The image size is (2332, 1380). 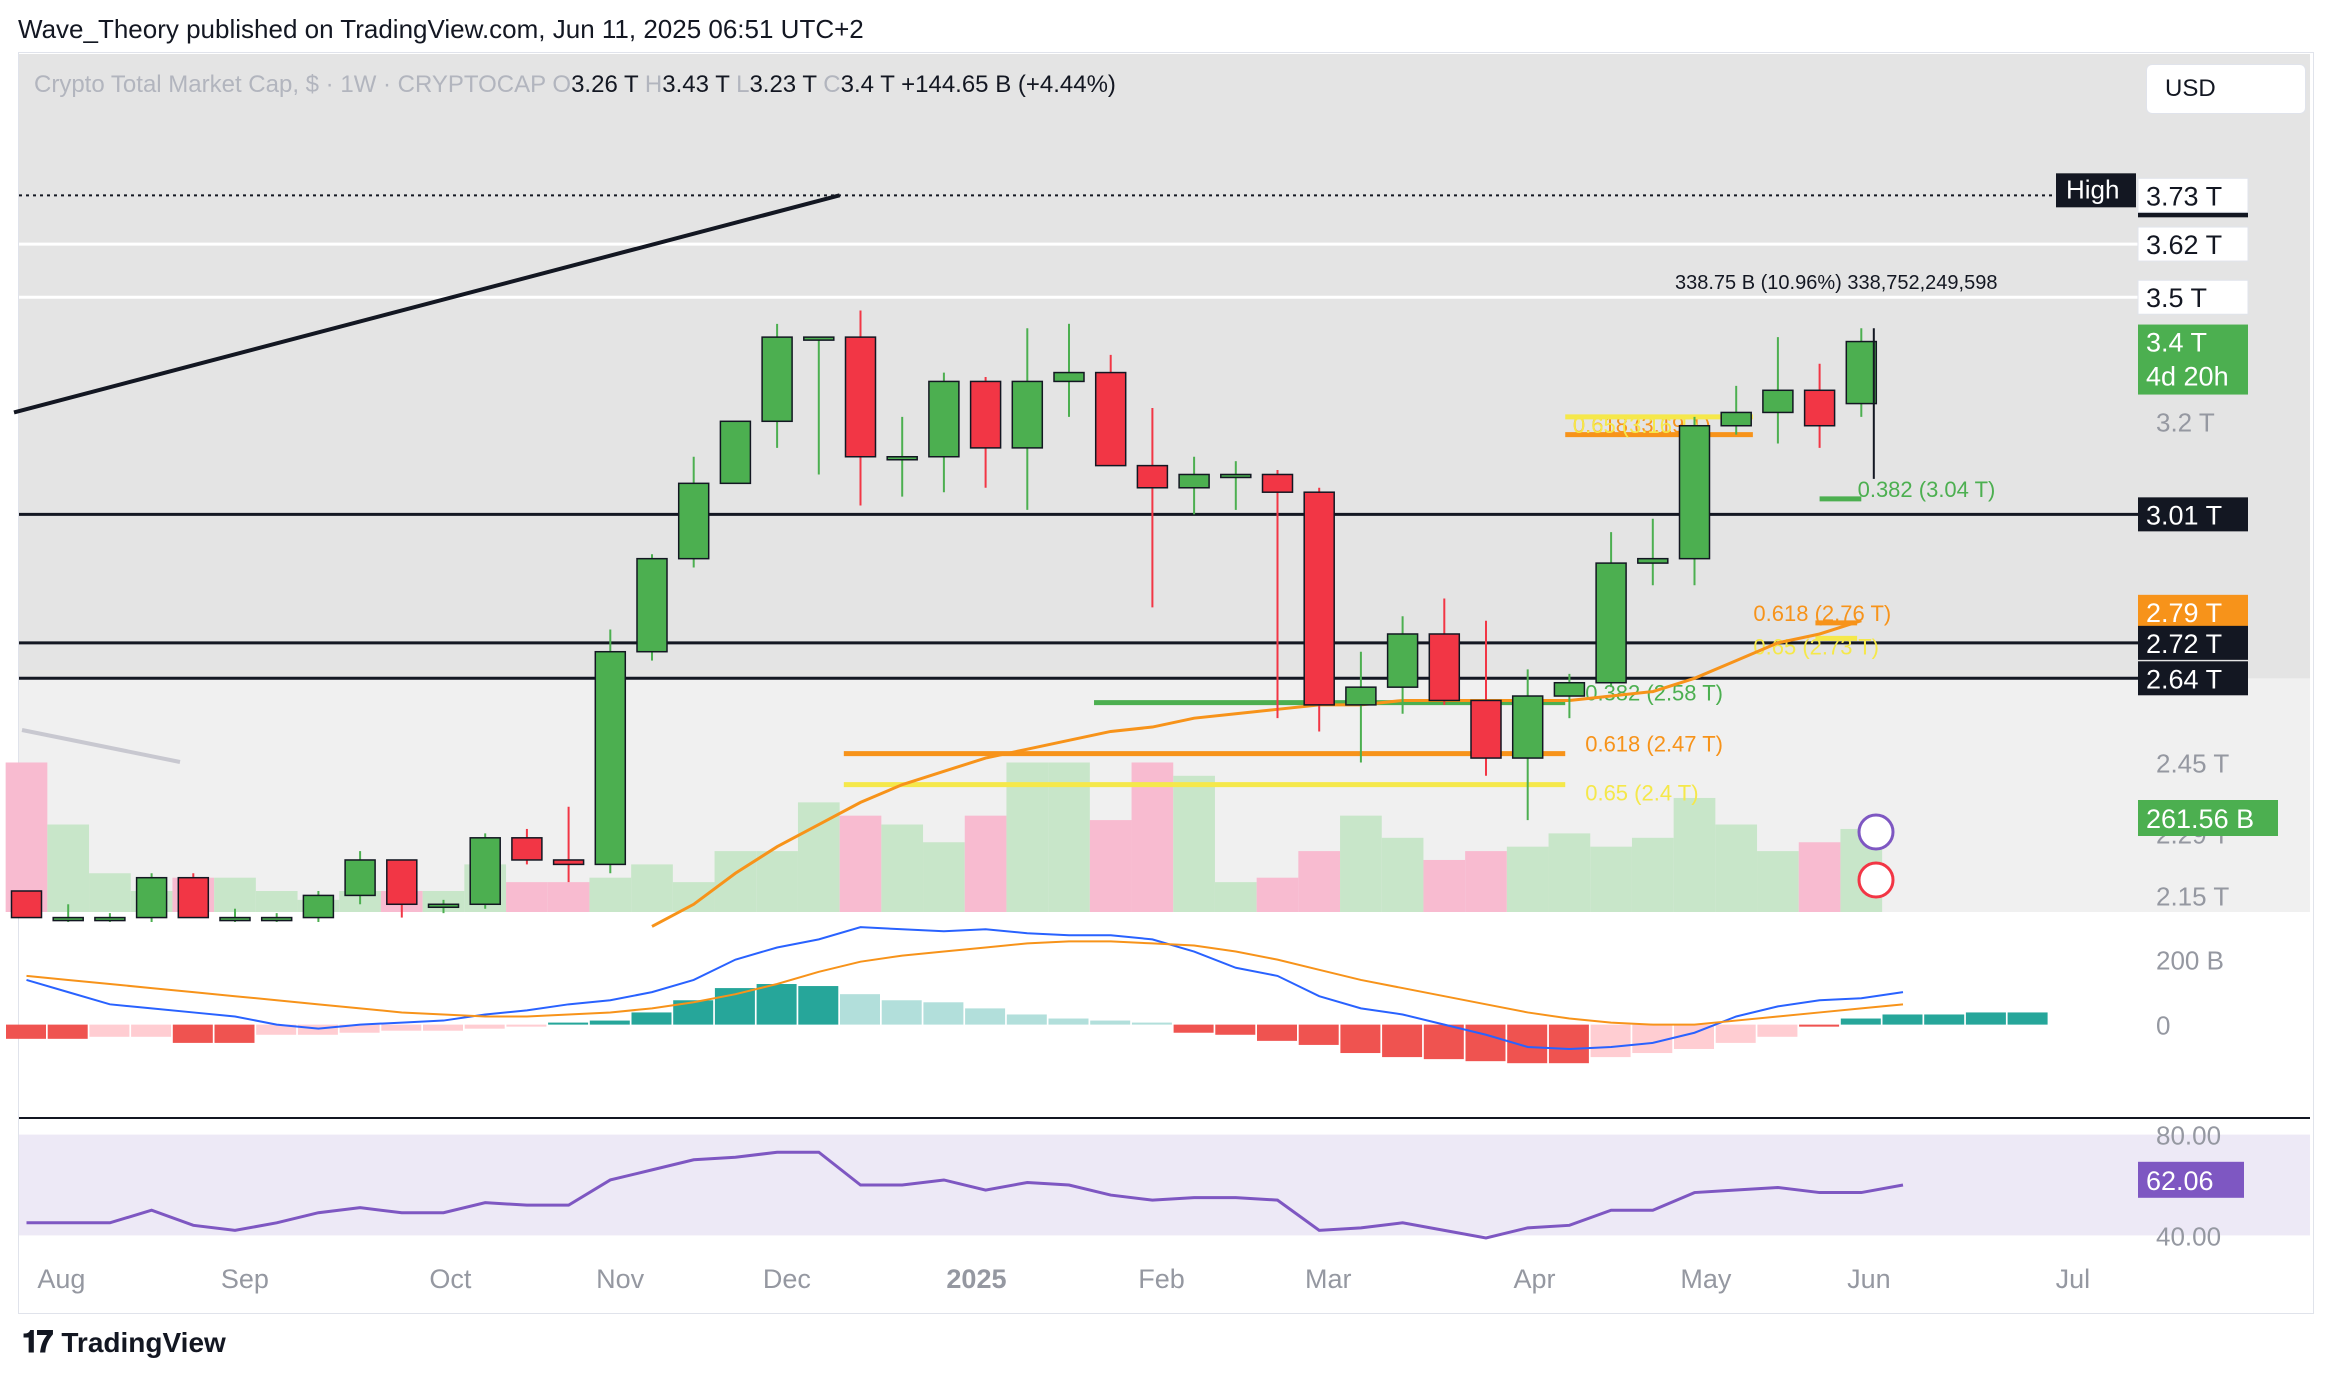 What do you see at coordinates (558, 84) in the screenshot?
I see `legend-part: O` at bounding box center [558, 84].